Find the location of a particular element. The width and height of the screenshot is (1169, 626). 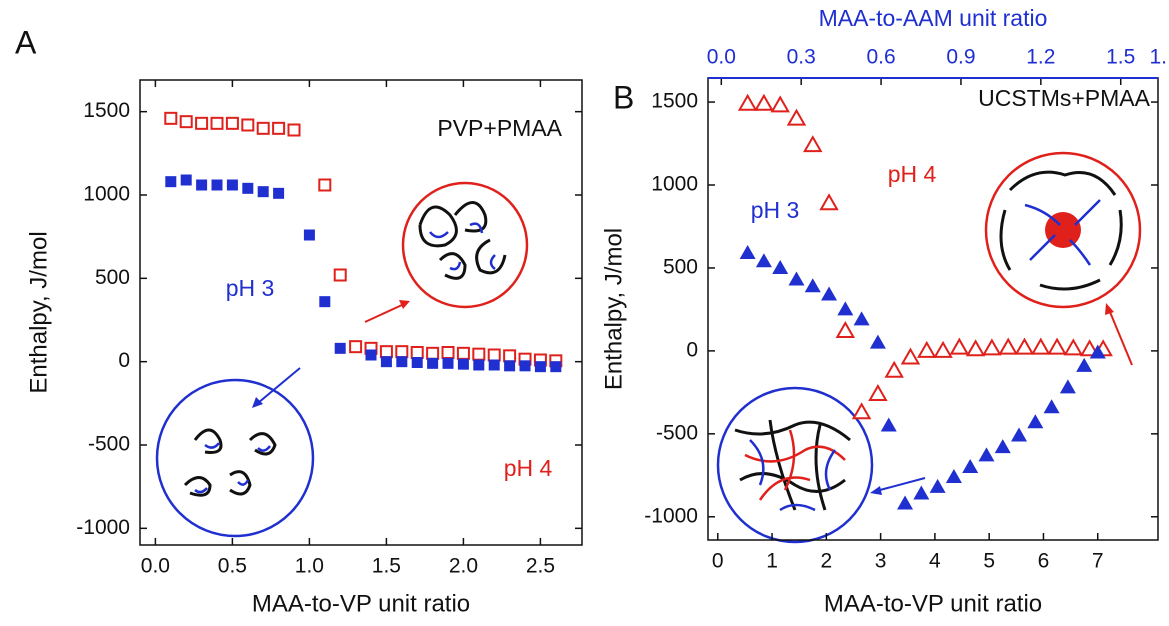

panel-label: A is located at coordinates (26, 42).